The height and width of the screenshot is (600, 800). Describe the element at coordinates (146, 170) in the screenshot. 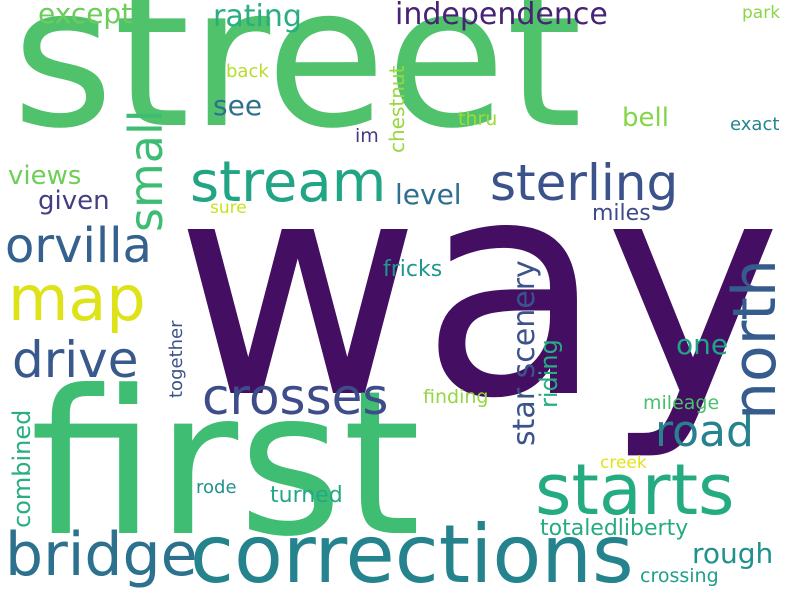

I see `word-small: small` at that location.